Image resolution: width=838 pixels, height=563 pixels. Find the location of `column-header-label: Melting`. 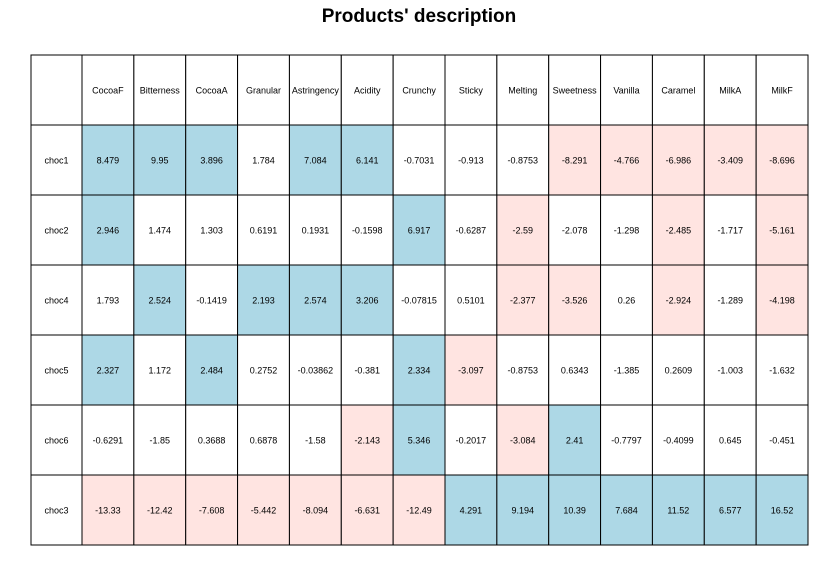

column-header-label: Melting is located at coordinates (522, 90).